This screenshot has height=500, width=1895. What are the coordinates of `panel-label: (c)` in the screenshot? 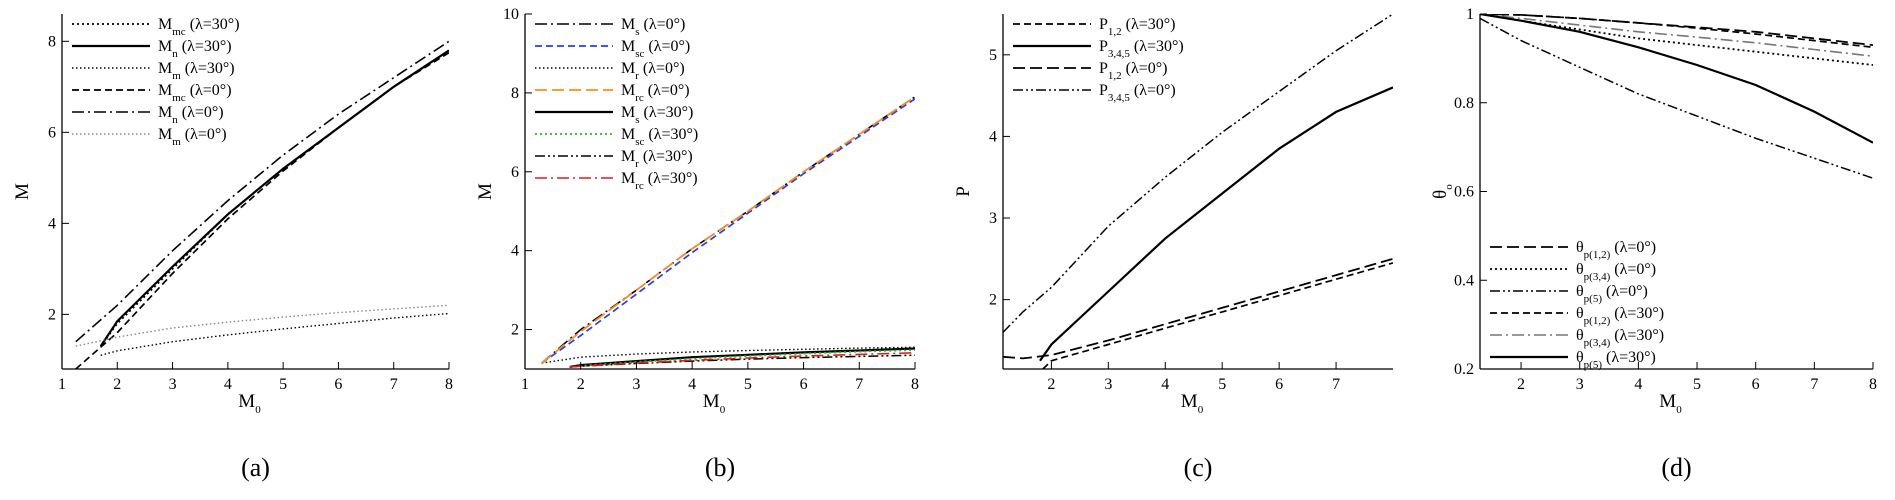 It's located at (1198, 467).